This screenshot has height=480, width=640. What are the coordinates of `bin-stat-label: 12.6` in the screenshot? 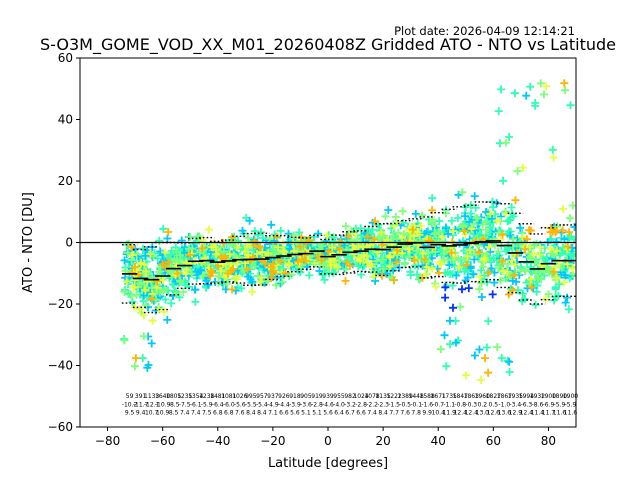 It's located at (494, 413).